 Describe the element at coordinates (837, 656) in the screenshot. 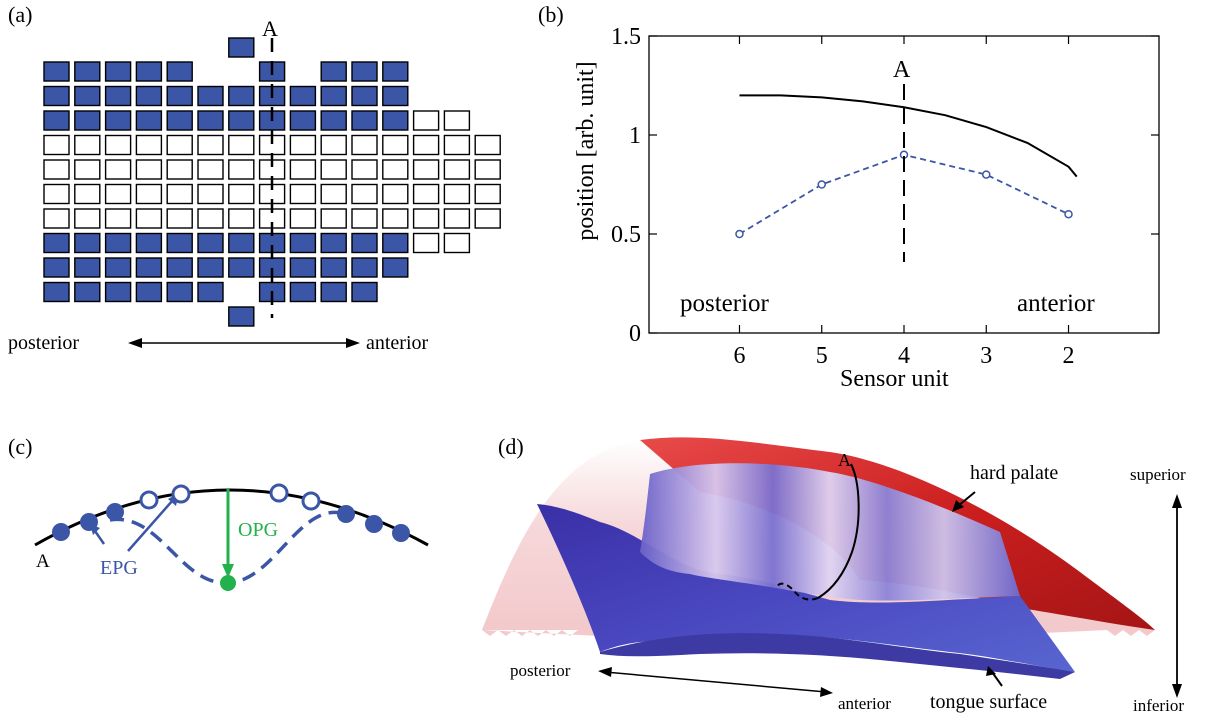

I see `tongue-fold` at that location.